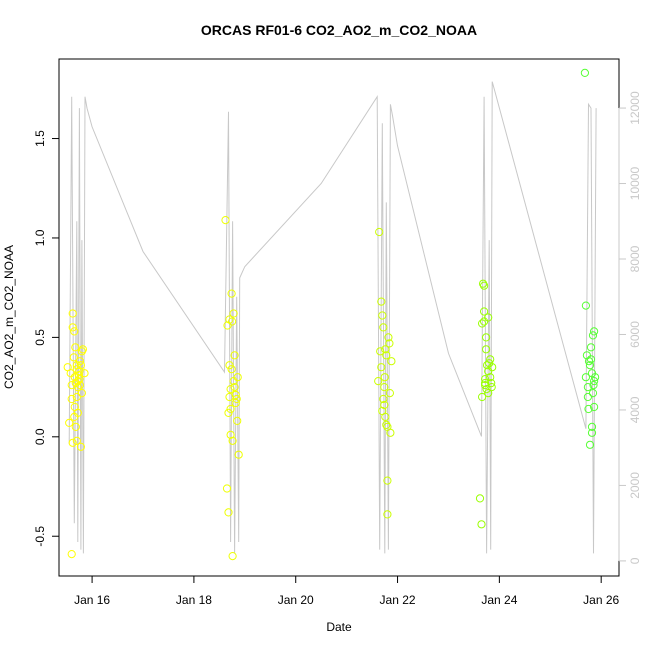 The height and width of the screenshot is (650, 650). I want to click on y2-tick-label: 8000, so click(635, 258).